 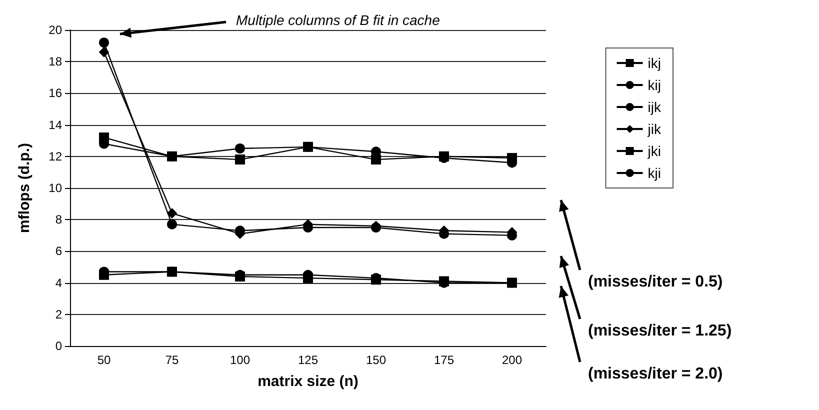 What do you see at coordinates (58, 346) in the screenshot?
I see `y-tick-label: 0` at bounding box center [58, 346].